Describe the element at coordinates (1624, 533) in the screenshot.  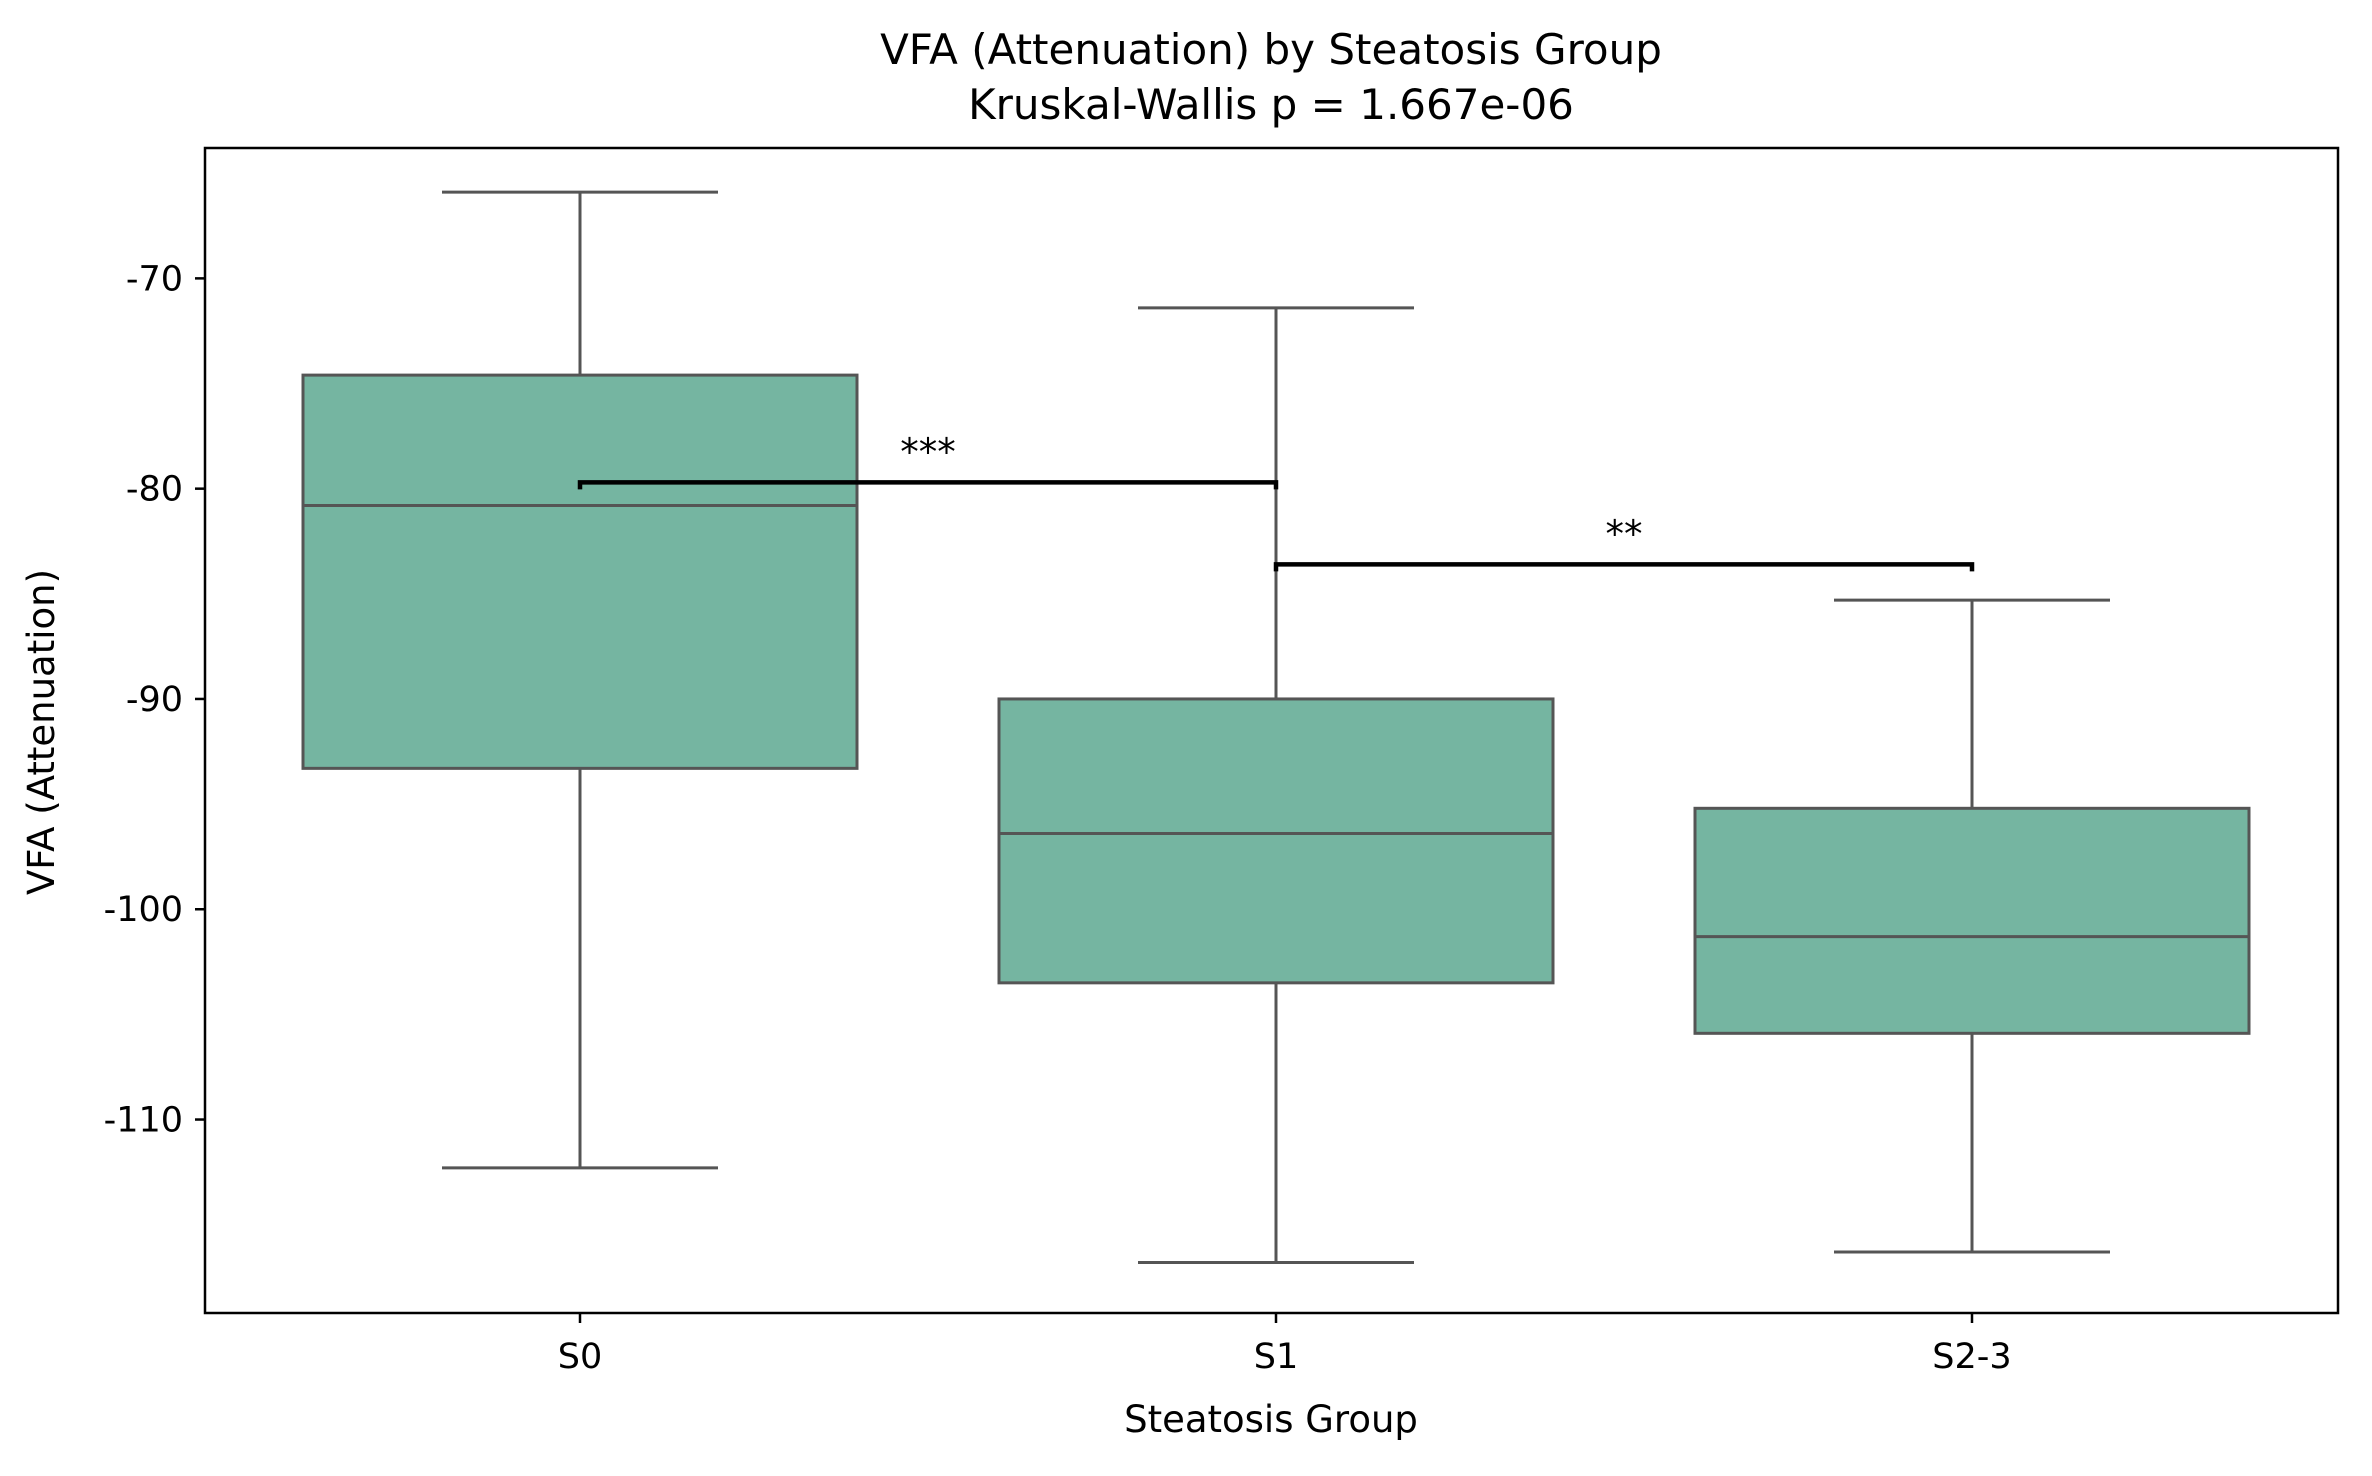
I see `significance-label-2: **` at that location.